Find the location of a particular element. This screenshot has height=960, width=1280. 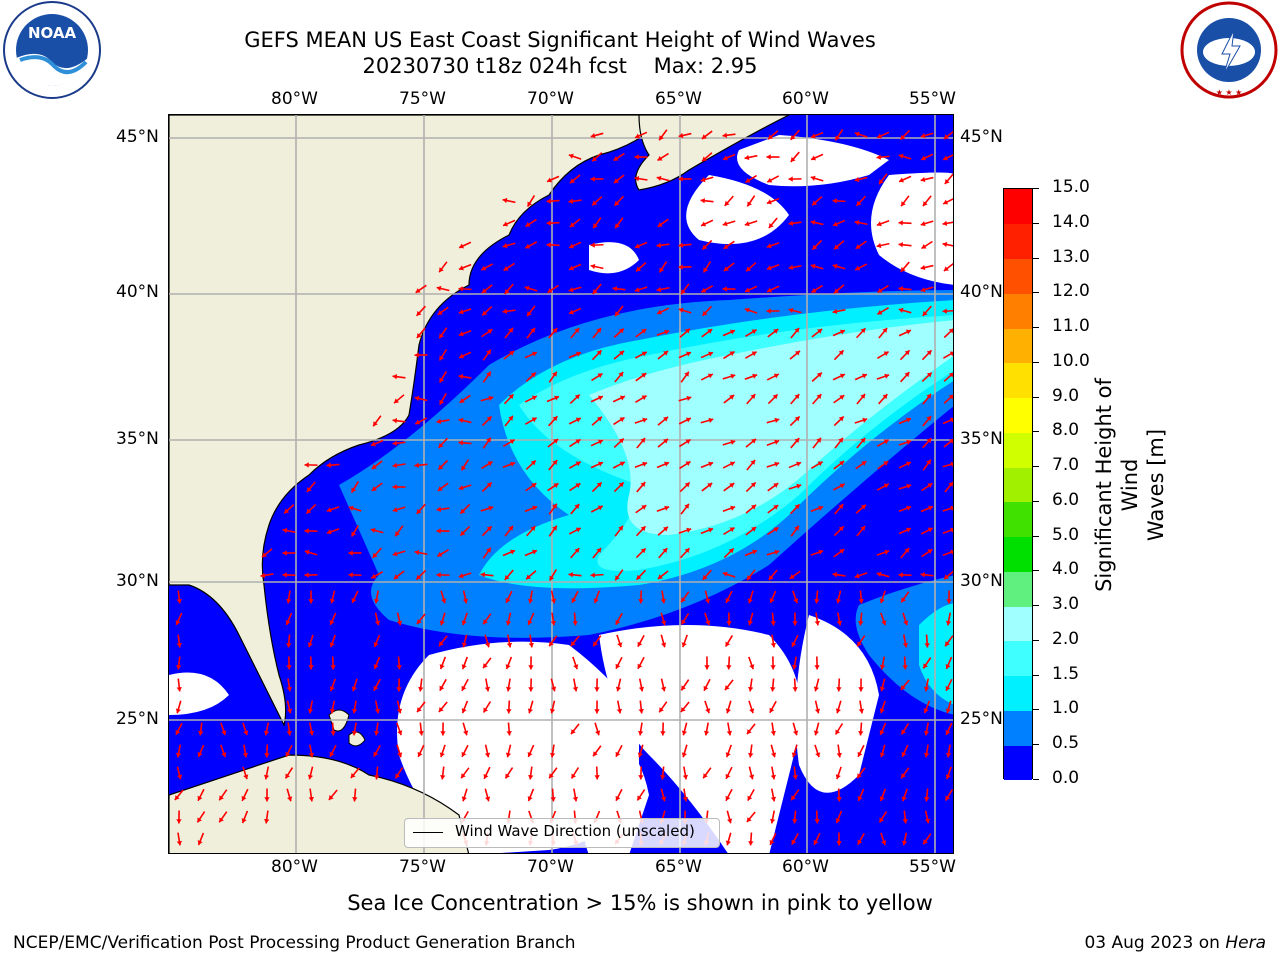

lat-label-left: 40°N is located at coordinates (137, 292).